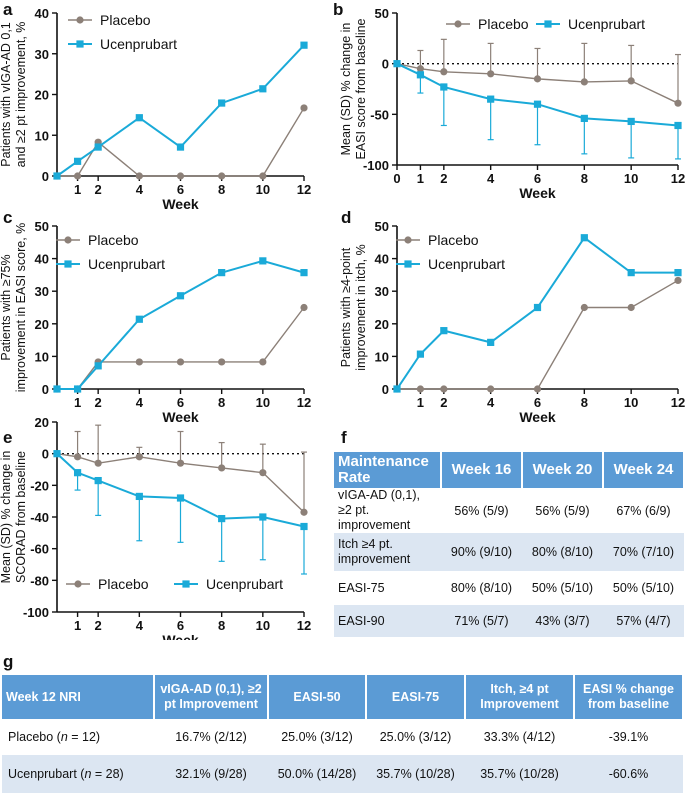 The image size is (685, 793). Describe the element at coordinates (562, 588) in the screenshot. I see `table-cell: 50% (5/10)` at that location.